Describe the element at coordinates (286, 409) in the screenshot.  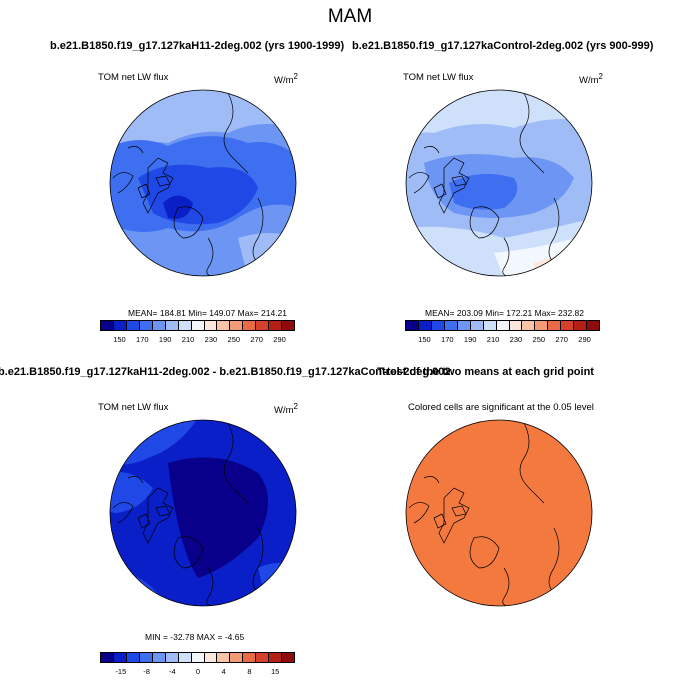
I see `panel-3-units: W/m2` at that location.